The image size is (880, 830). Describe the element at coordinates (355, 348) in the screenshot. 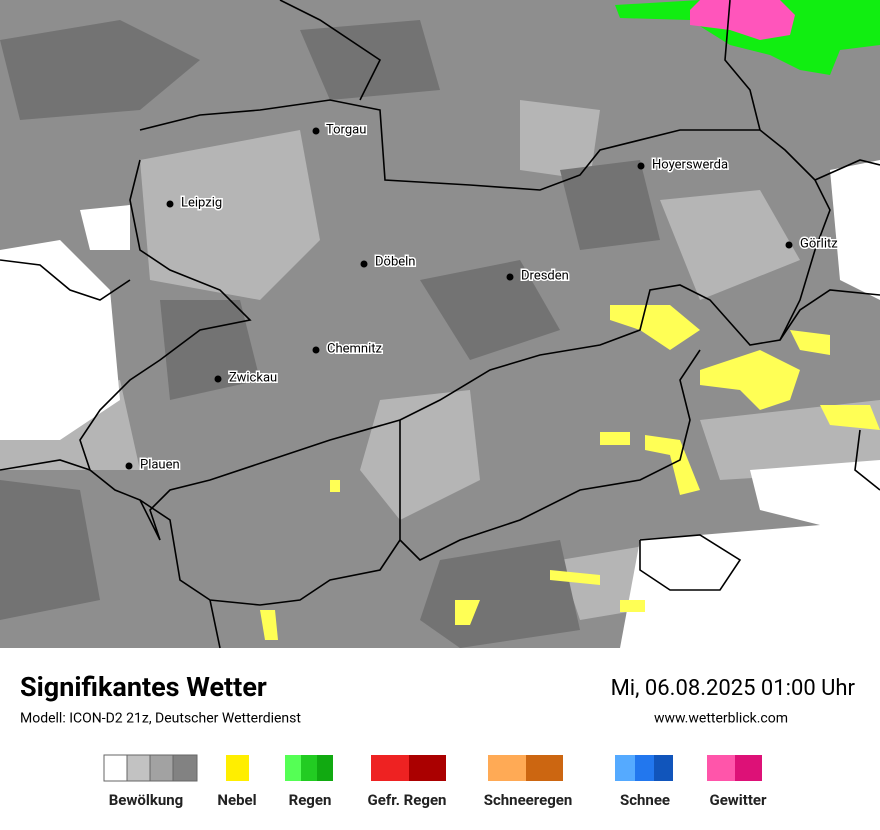

I see `city-label: Chemnitz` at that location.